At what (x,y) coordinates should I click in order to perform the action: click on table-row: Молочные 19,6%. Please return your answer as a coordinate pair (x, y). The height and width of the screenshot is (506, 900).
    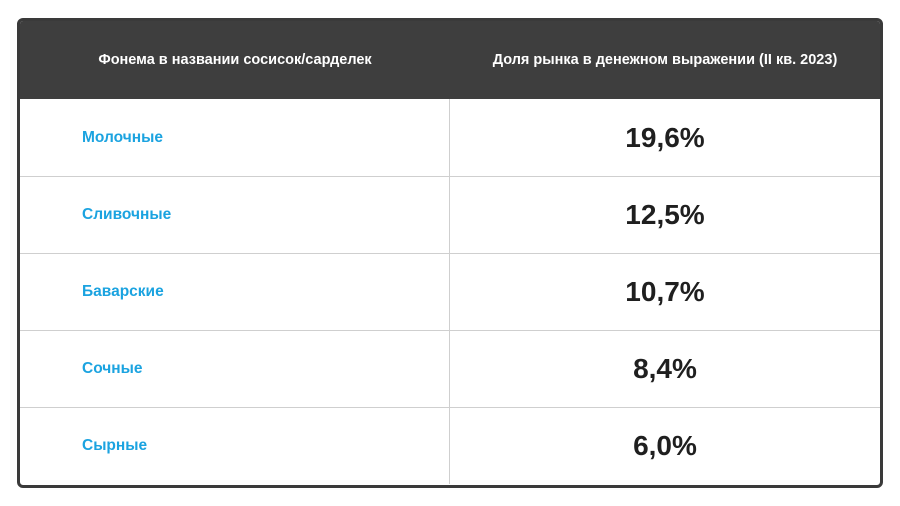
    Looking at the image, I should click on (450, 137).